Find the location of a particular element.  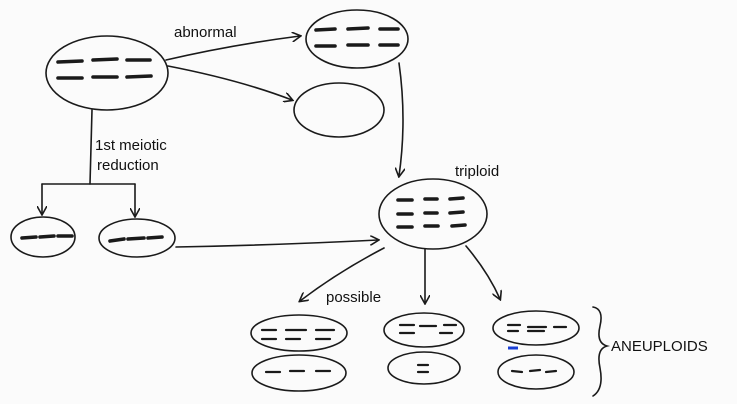

arrow-to-empty-gamete is located at coordinates (229, 82).